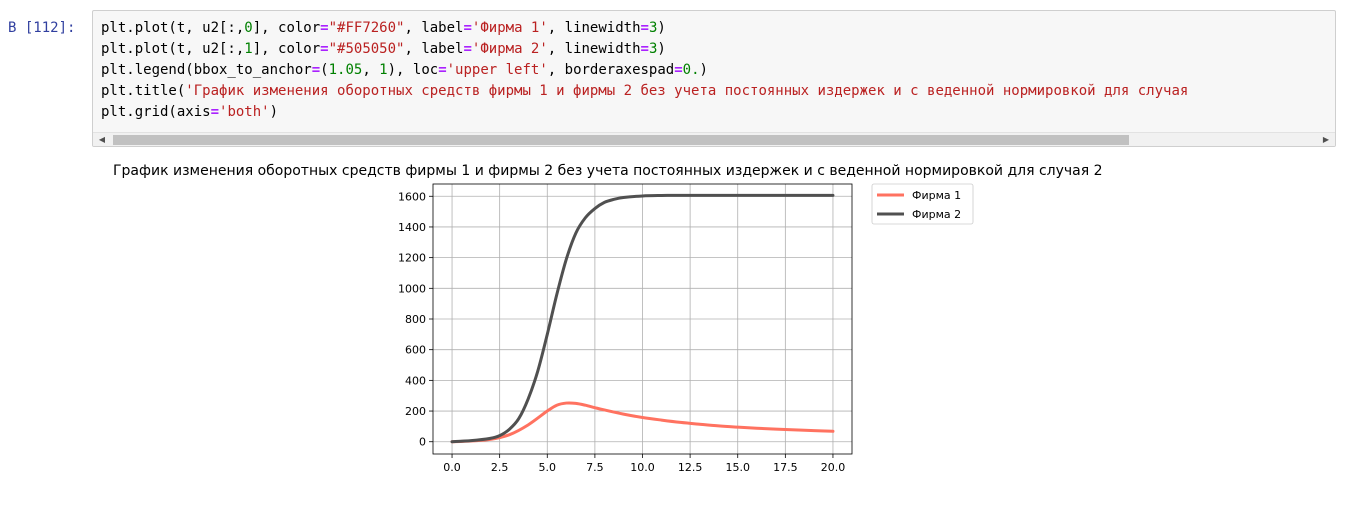 This screenshot has height=508, width=1347. What do you see at coordinates (366, 28) in the screenshot?
I see `code-token: "#FF7260"` at bounding box center [366, 28].